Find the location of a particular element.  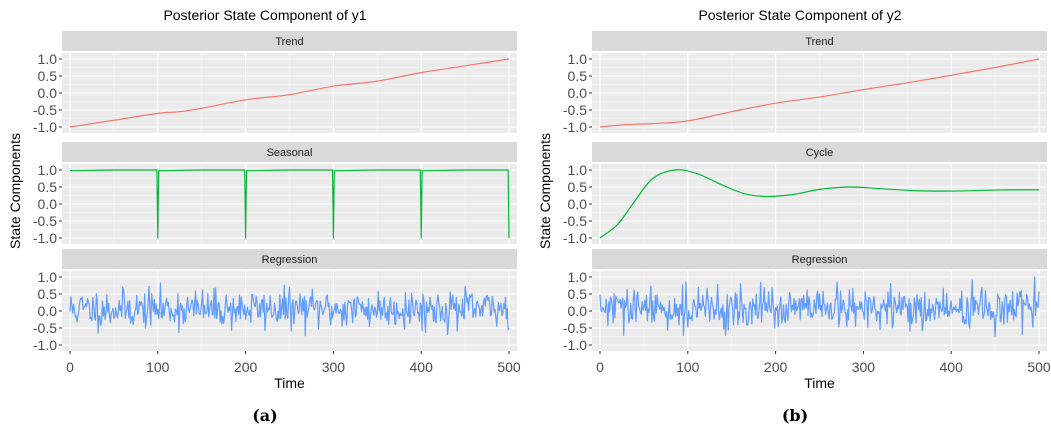

caption-b: (b) is located at coordinates (795, 415).